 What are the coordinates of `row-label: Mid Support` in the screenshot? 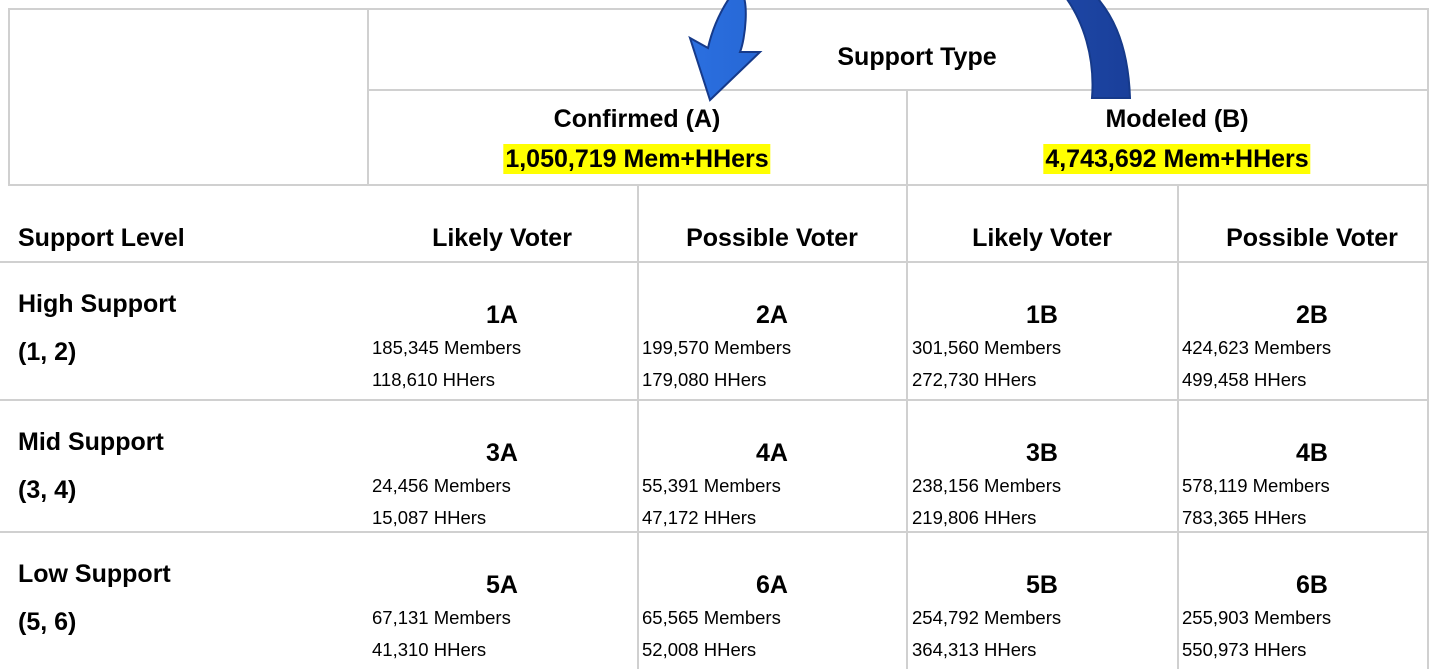 It's located at (91, 442).